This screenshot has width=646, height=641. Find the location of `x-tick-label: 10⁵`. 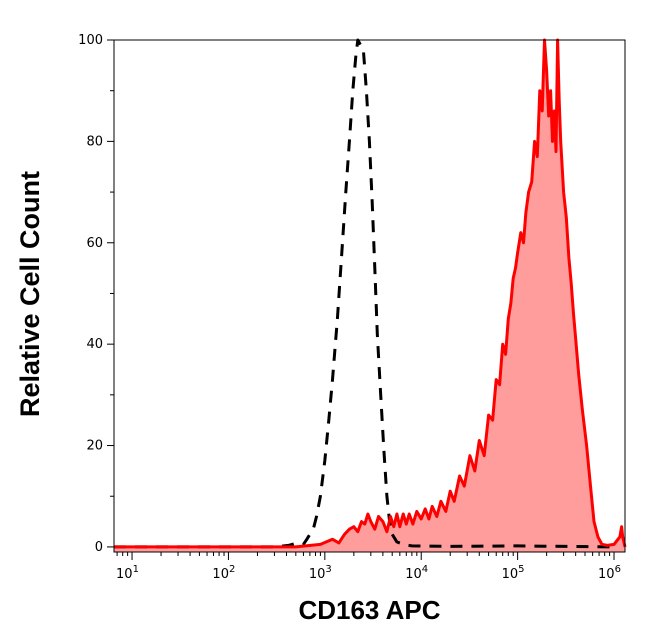

x-tick-label: 10⁵ is located at coordinates (513, 573).